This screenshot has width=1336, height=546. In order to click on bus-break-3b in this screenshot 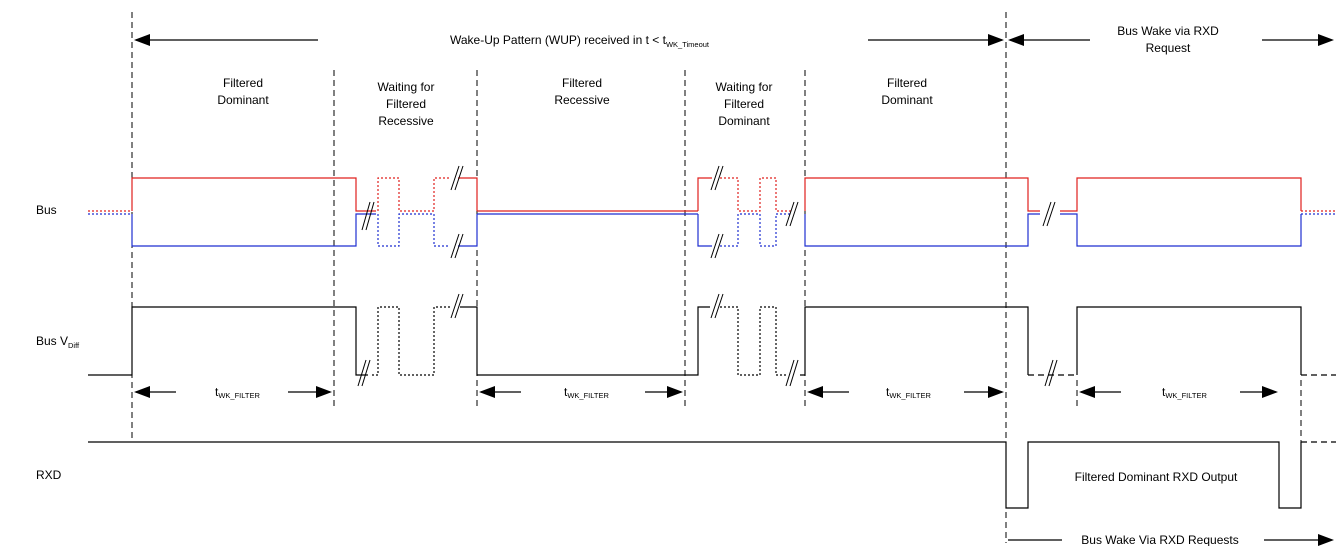, I will do `click(459, 246)`.